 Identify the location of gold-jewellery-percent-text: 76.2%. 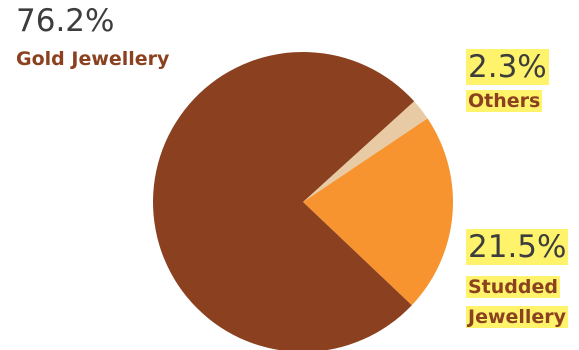
(65, 21).